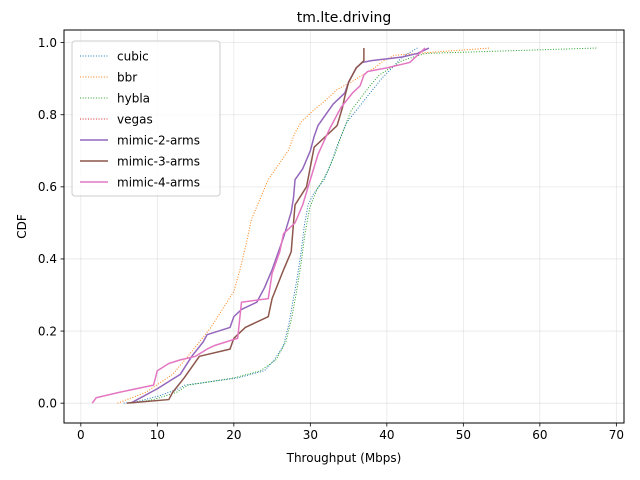 The height and width of the screenshot is (480, 640). Describe the element at coordinates (158, 140) in the screenshot. I see `legend-label-mimic-2-arms: mimic-2-arms` at that location.